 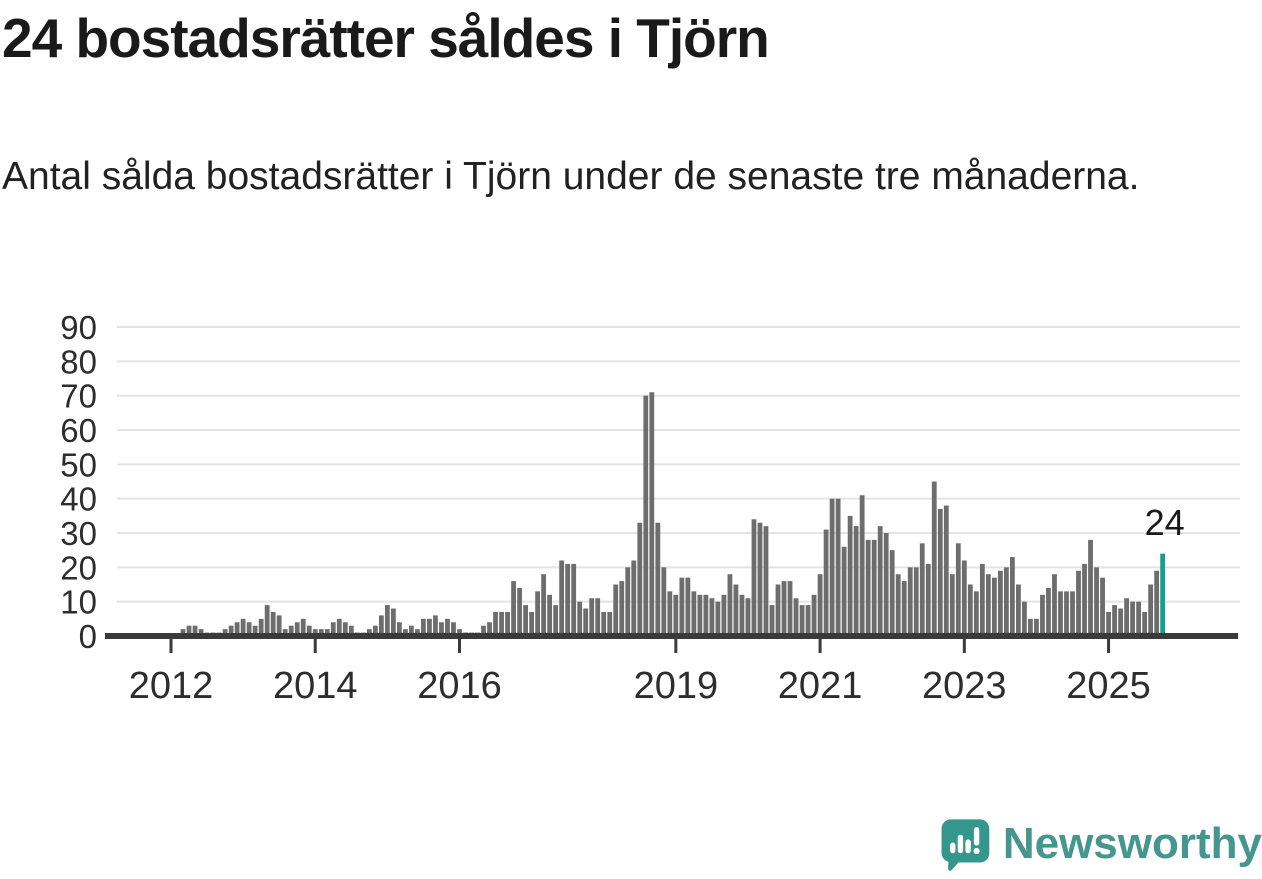 I want to click on newsworthy-logo-icon, so click(x=965, y=844).